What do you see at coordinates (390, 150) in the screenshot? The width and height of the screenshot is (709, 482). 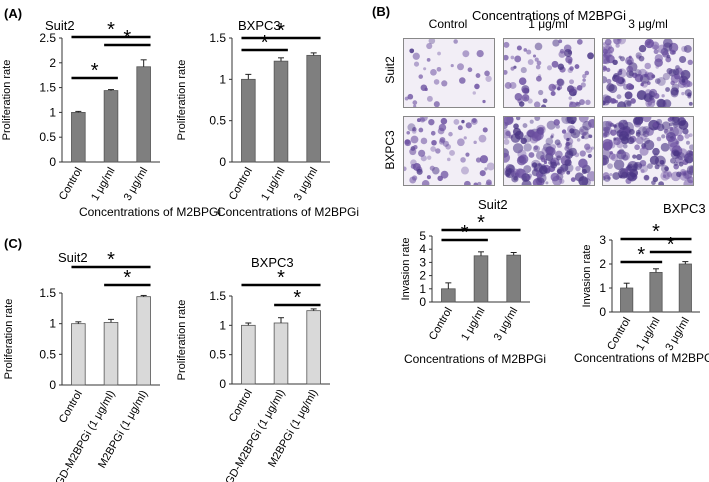 I see `micrograph-row-bxpc3: BXPC3` at bounding box center [390, 150].